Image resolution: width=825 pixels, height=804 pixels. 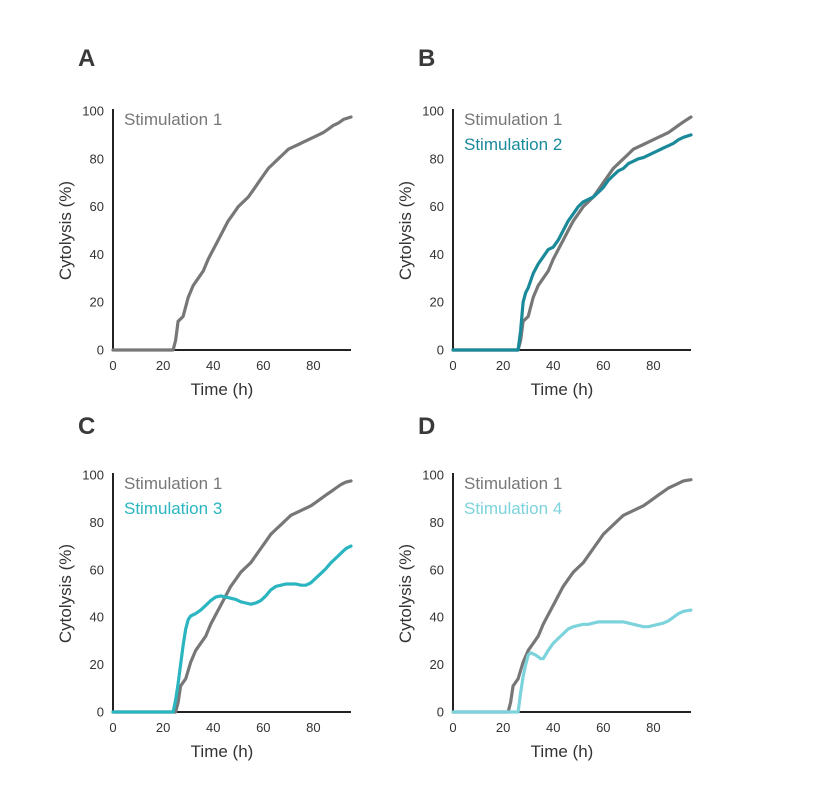 What do you see at coordinates (86, 58) in the screenshot?
I see `panel-letter: A` at bounding box center [86, 58].